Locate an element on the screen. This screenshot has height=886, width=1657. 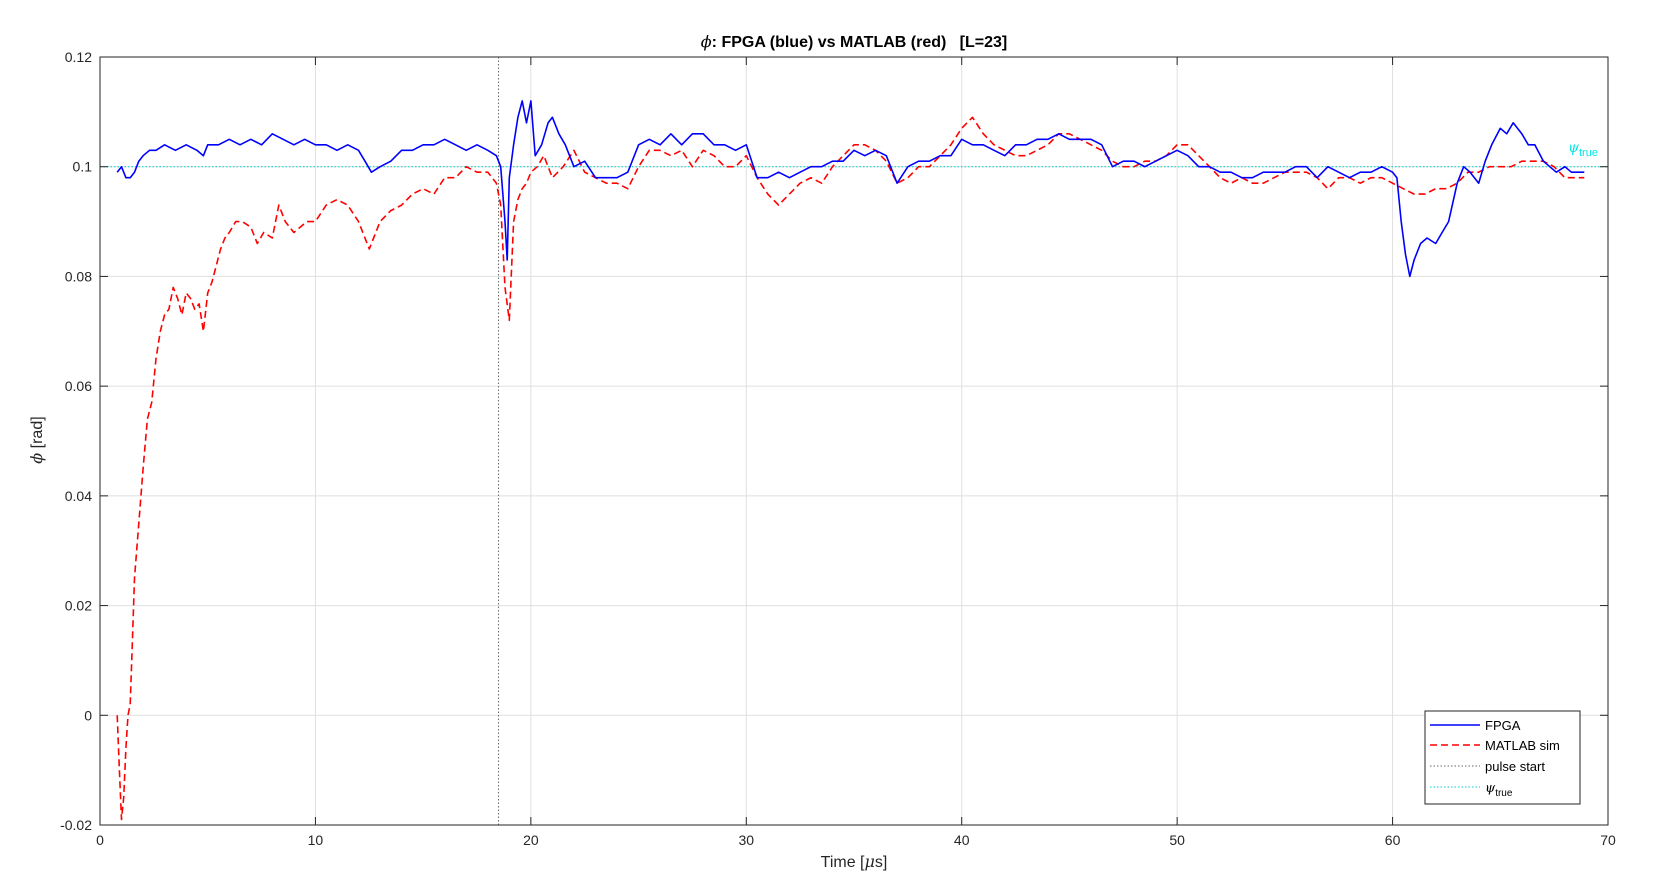
legend-box is located at coordinates (1502, 757).